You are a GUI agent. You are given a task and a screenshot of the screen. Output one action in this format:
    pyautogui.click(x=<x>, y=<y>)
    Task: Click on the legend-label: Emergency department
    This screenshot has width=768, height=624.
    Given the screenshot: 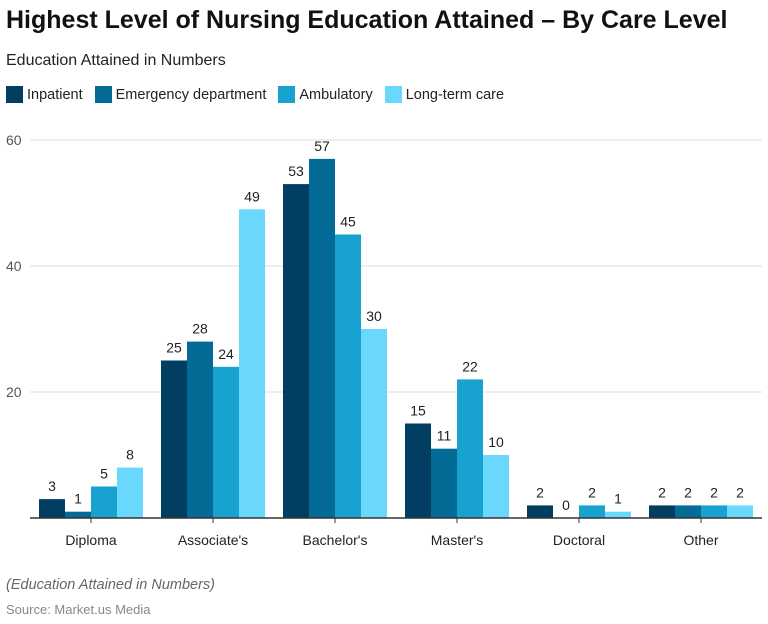 What is the action you would take?
    pyautogui.click(x=191, y=94)
    